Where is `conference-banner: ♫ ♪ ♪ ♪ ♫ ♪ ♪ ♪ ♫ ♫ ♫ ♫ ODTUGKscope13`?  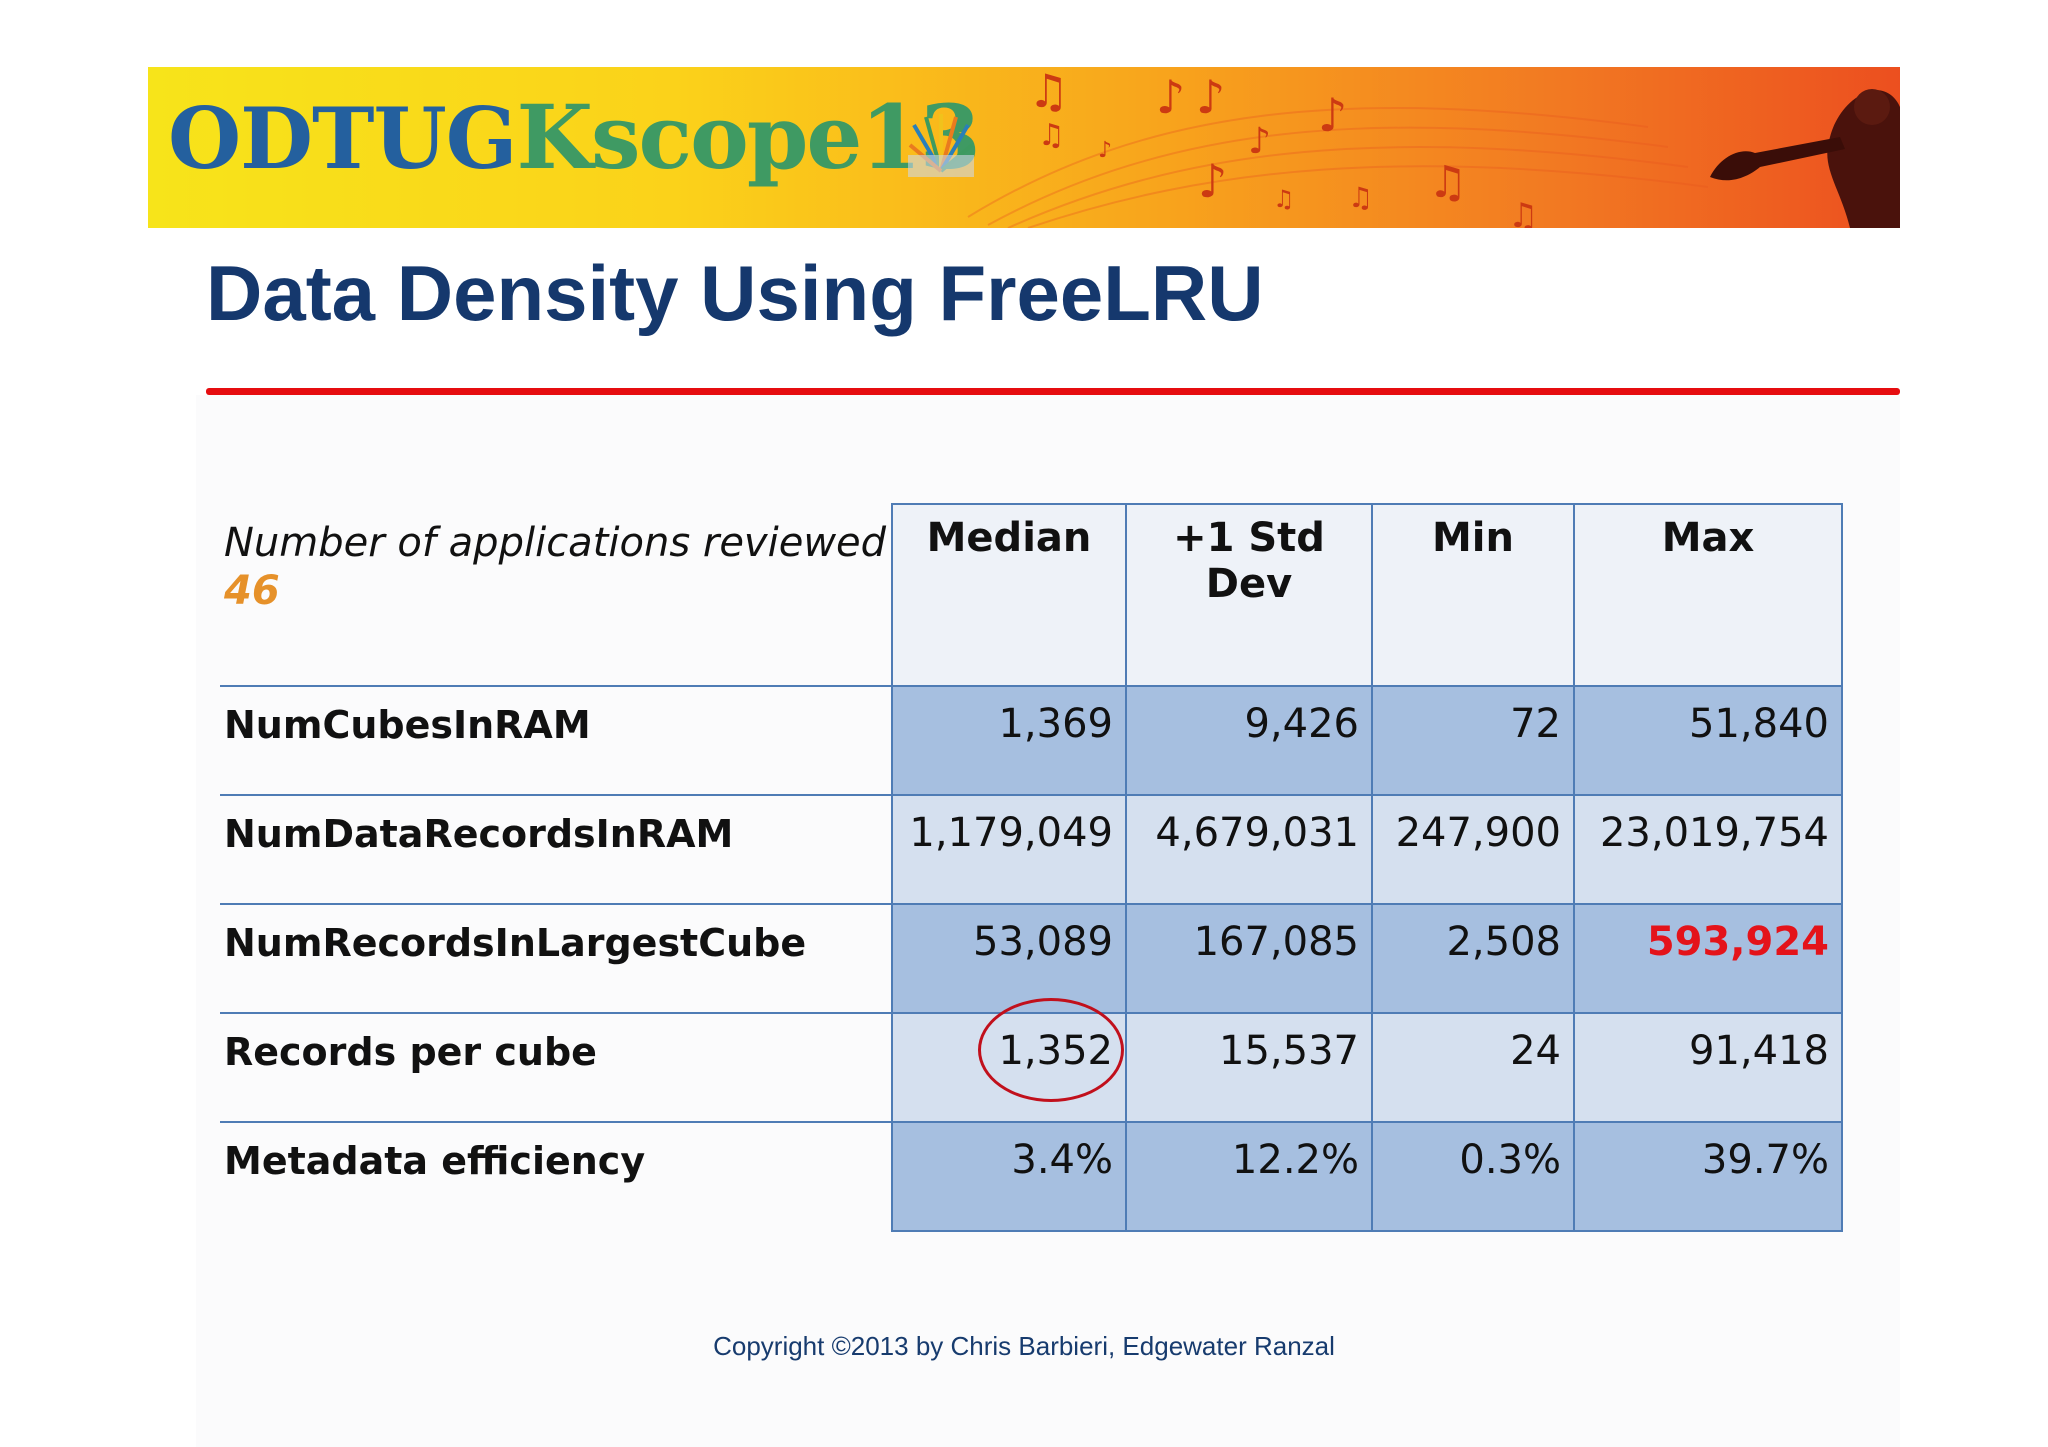 conference-banner: ♫ ♪ ♪ ♪ ♫ ♪ ♪ ♪ ♫ ♫ ♫ ♫ ODTUGKscope13 is located at coordinates (1024, 147).